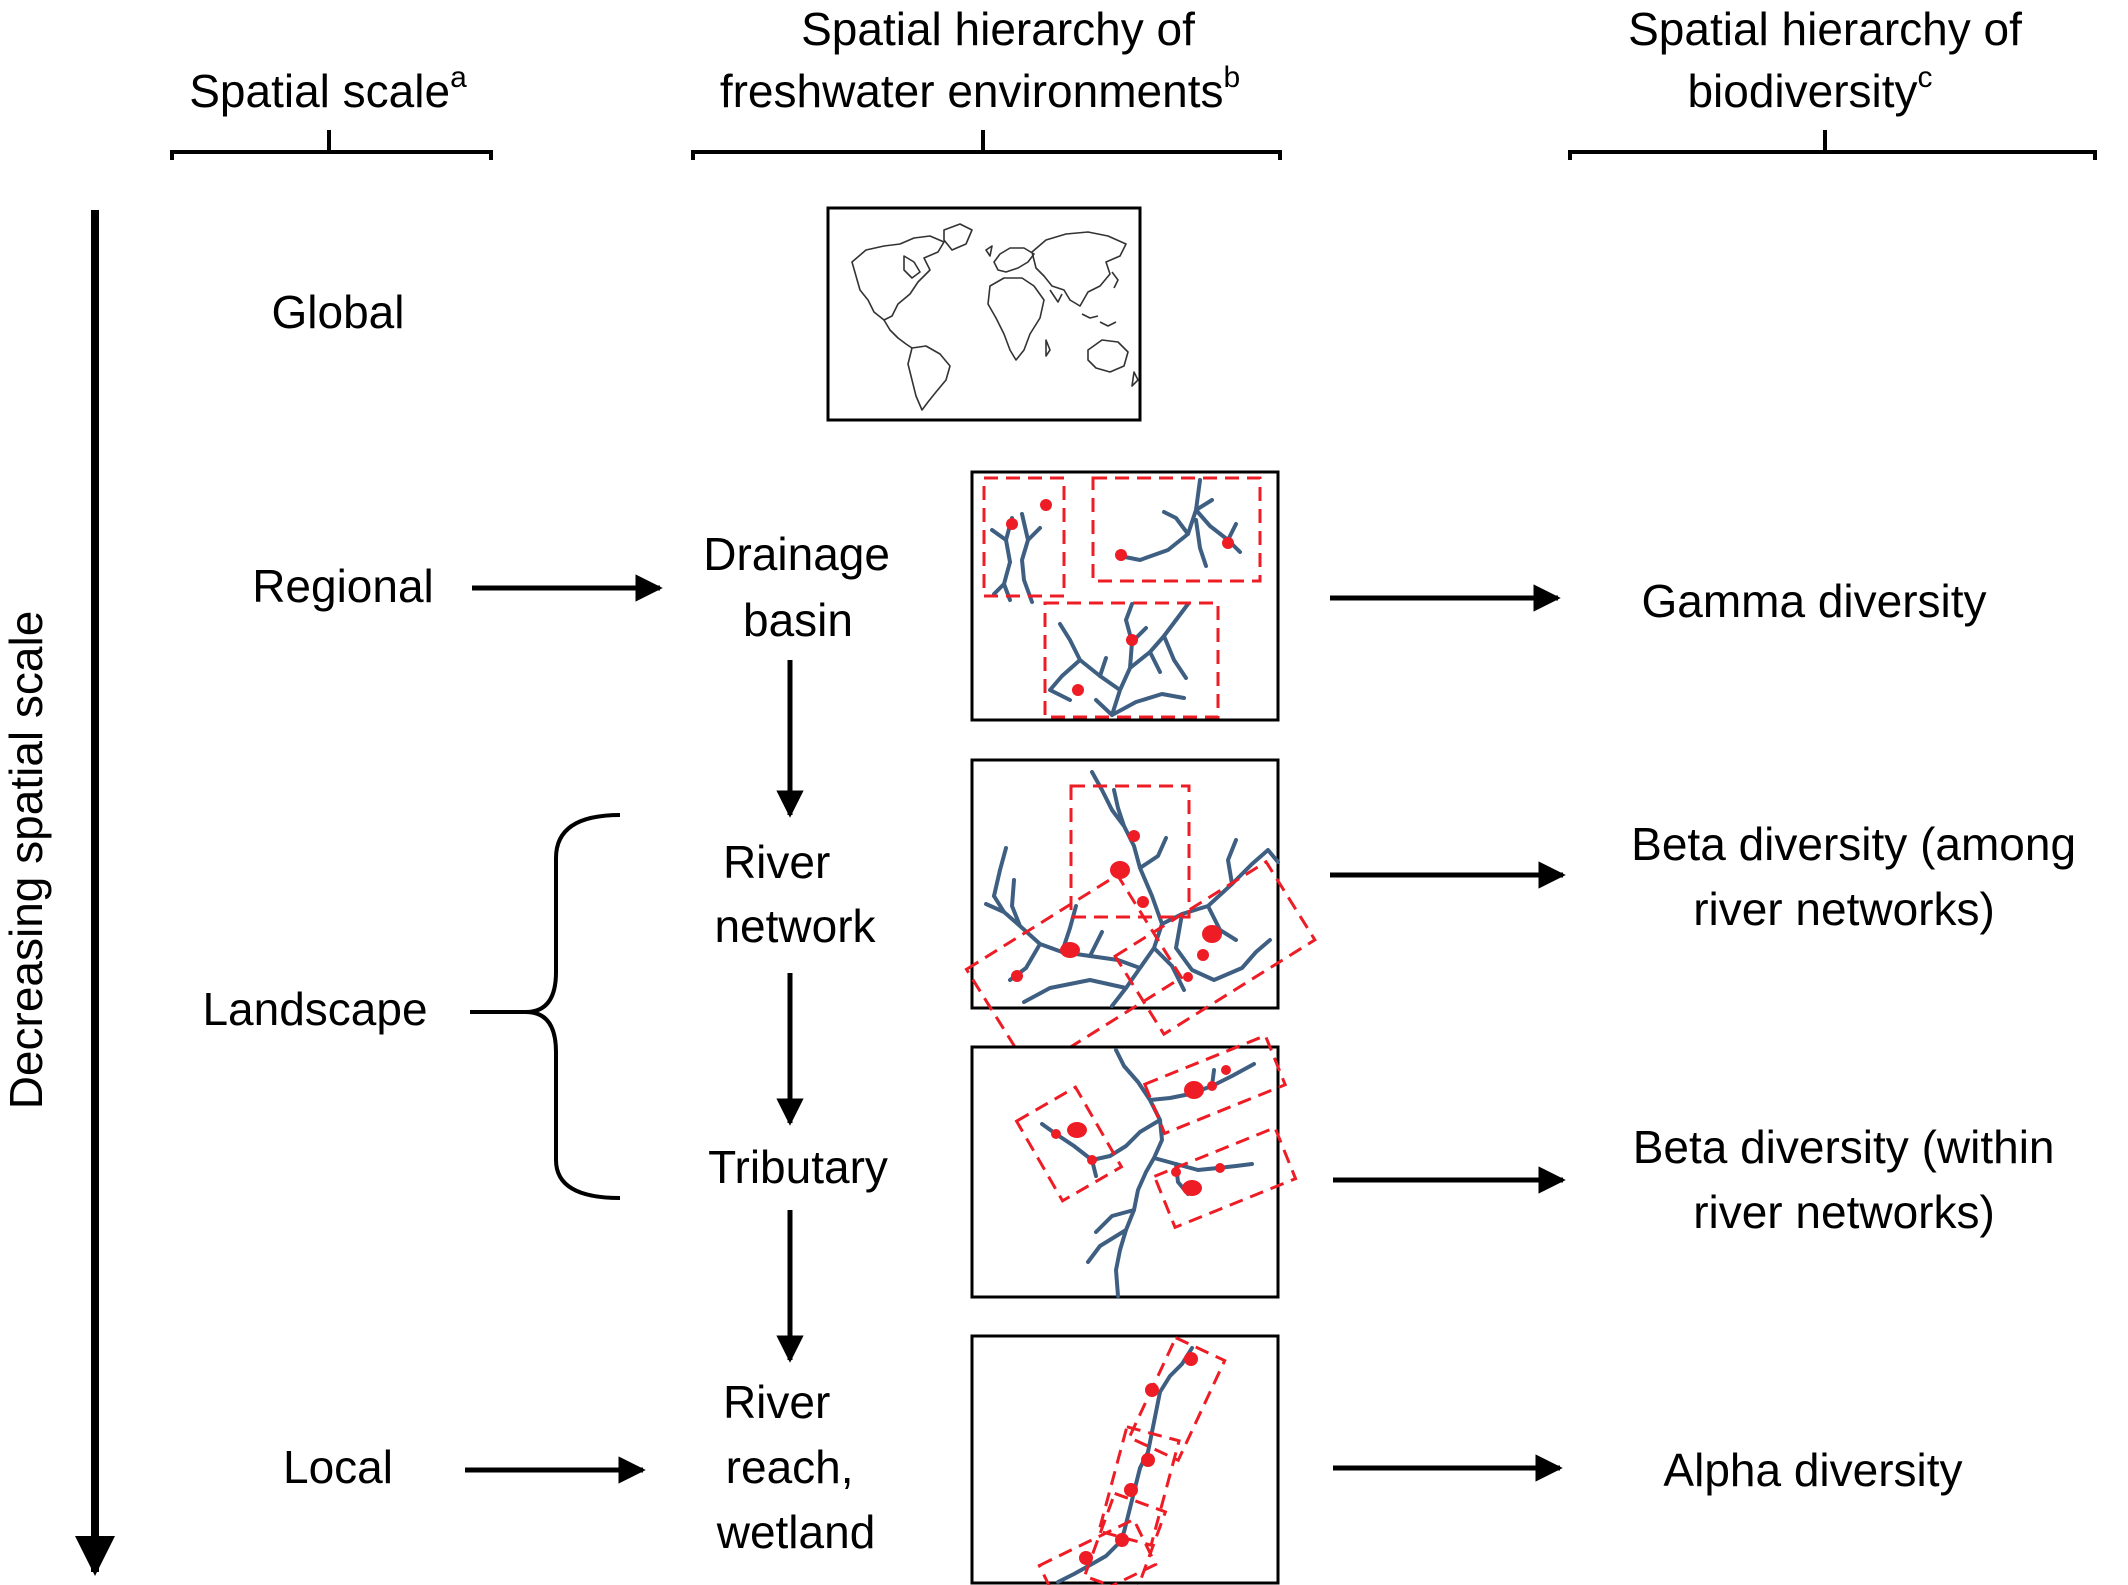 The height and width of the screenshot is (1585, 2128). Describe the element at coordinates (796, 1467) in the screenshot. I see `env-river-reach-wetland: River reach, wetland` at that location.